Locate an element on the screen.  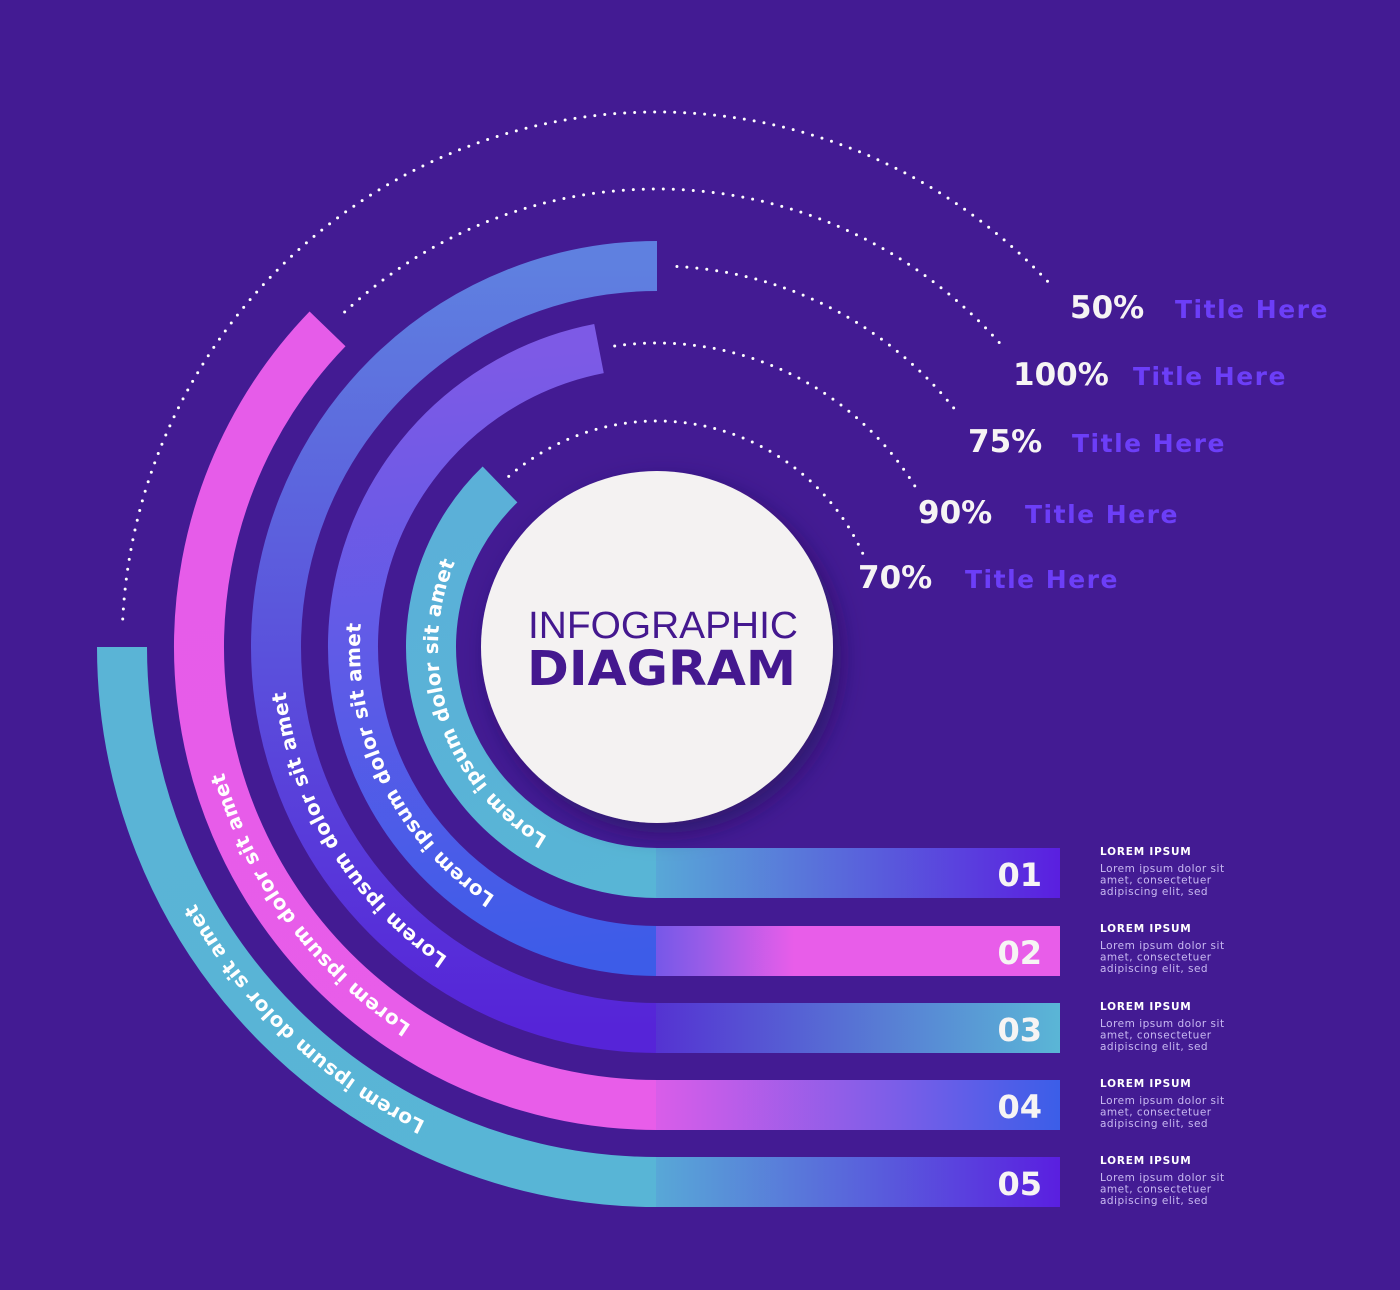
percent-value: 50% is located at coordinates (1107, 308).